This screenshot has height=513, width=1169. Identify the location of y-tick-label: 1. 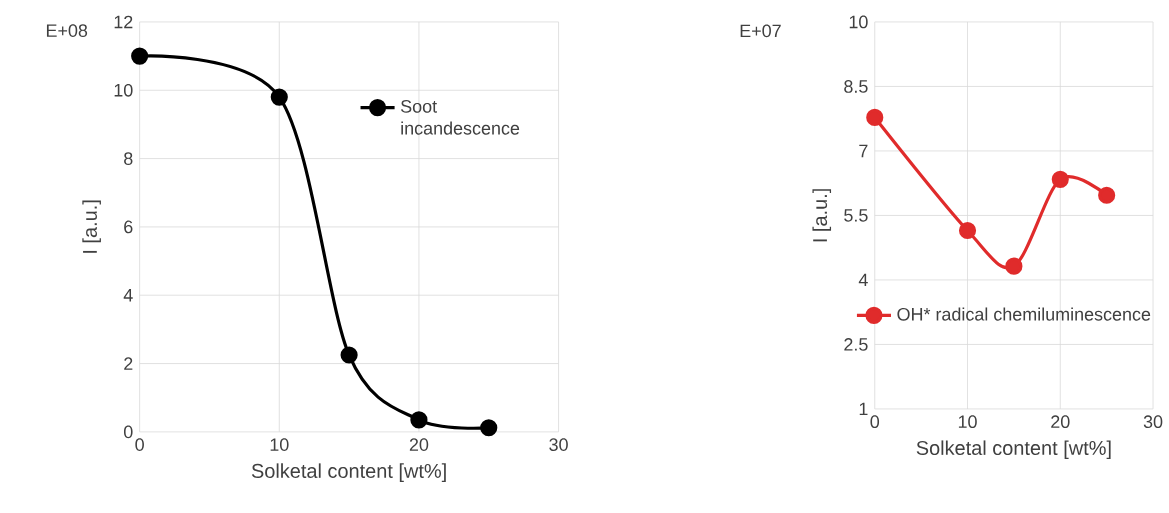
(863, 409).